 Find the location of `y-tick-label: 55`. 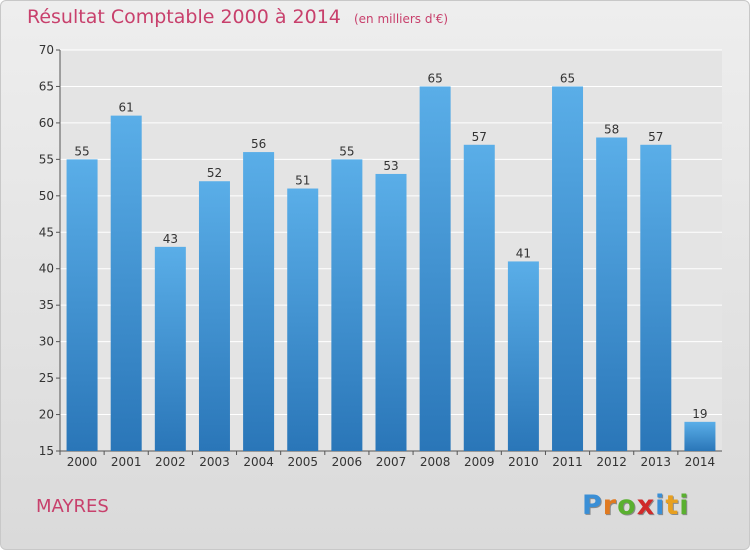

y-tick-label: 55 is located at coordinates (46, 159).